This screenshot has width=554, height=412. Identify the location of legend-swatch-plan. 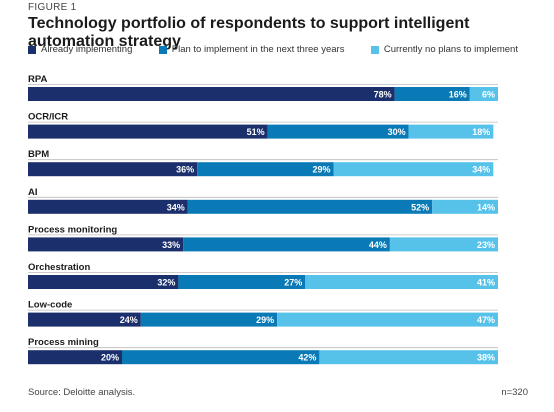
(162, 49).